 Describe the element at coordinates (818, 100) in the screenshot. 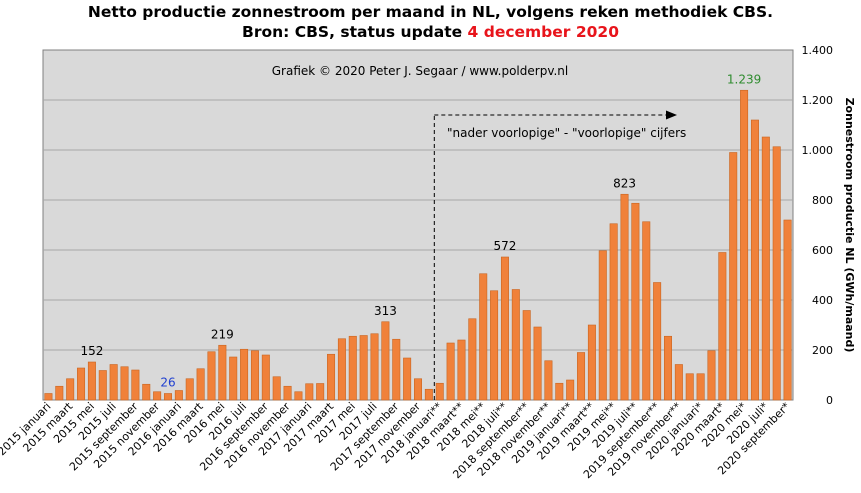

I see `y-tick-label: 1.200` at that location.